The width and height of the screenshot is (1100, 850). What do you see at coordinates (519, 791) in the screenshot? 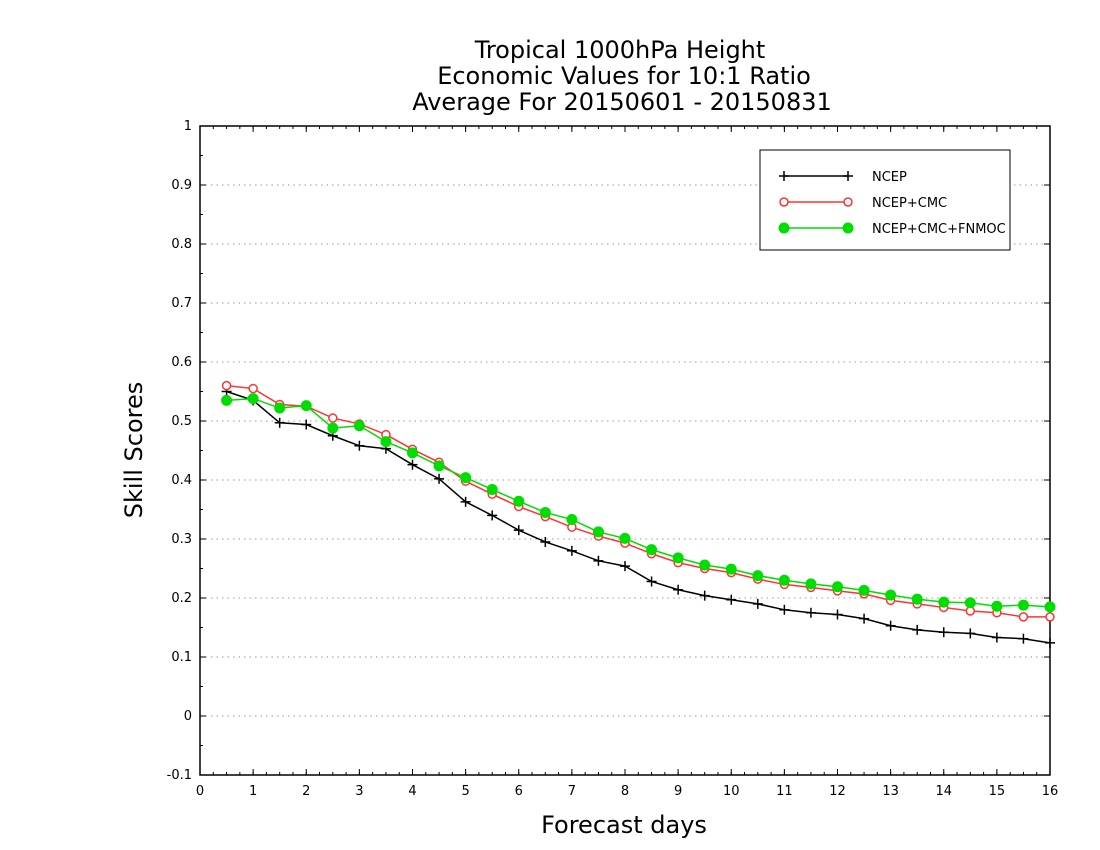
I see `x-tick-label: 6` at bounding box center [519, 791].